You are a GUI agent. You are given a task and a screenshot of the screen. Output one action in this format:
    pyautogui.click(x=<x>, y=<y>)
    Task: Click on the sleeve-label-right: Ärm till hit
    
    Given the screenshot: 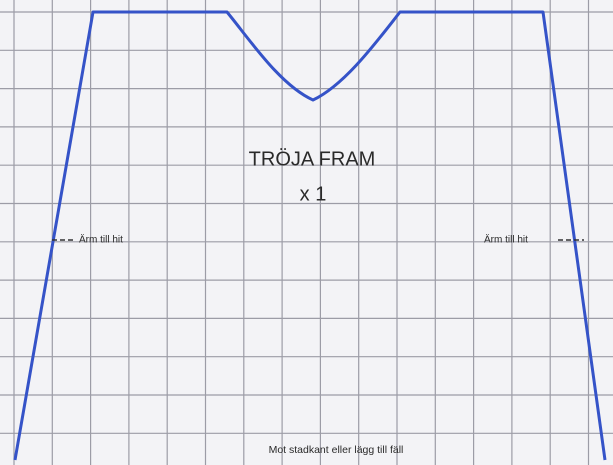 What is the action you would take?
    pyautogui.click(x=506, y=240)
    